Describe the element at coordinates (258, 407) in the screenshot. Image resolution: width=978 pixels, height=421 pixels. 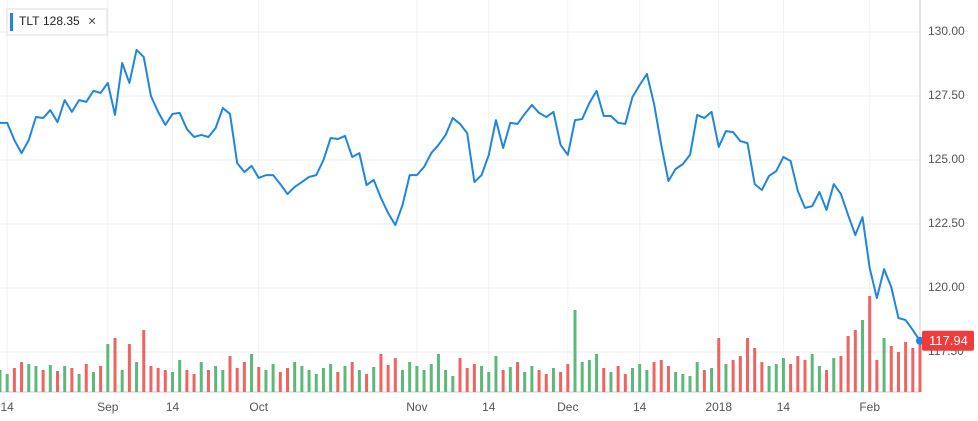
I see `x-tick-label: Oct` at that location.